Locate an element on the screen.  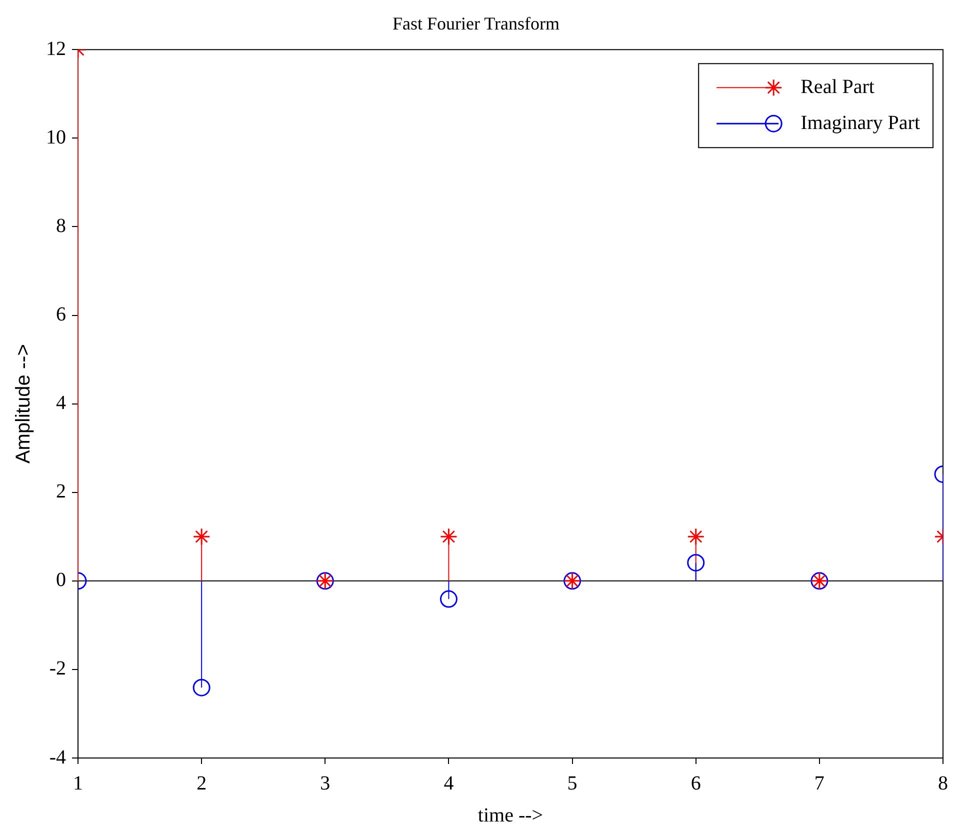
y-tick-label: 10 is located at coordinates (56, 137).